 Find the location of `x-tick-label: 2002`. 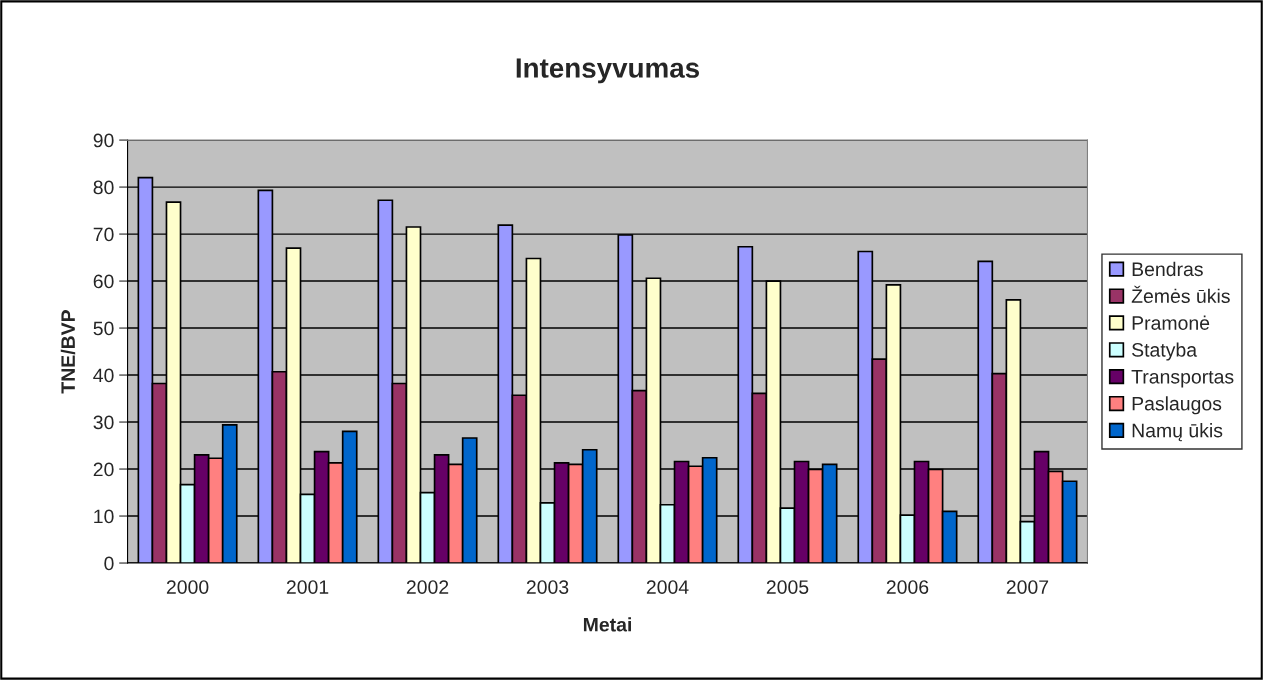

x-tick-label: 2002 is located at coordinates (427, 587).